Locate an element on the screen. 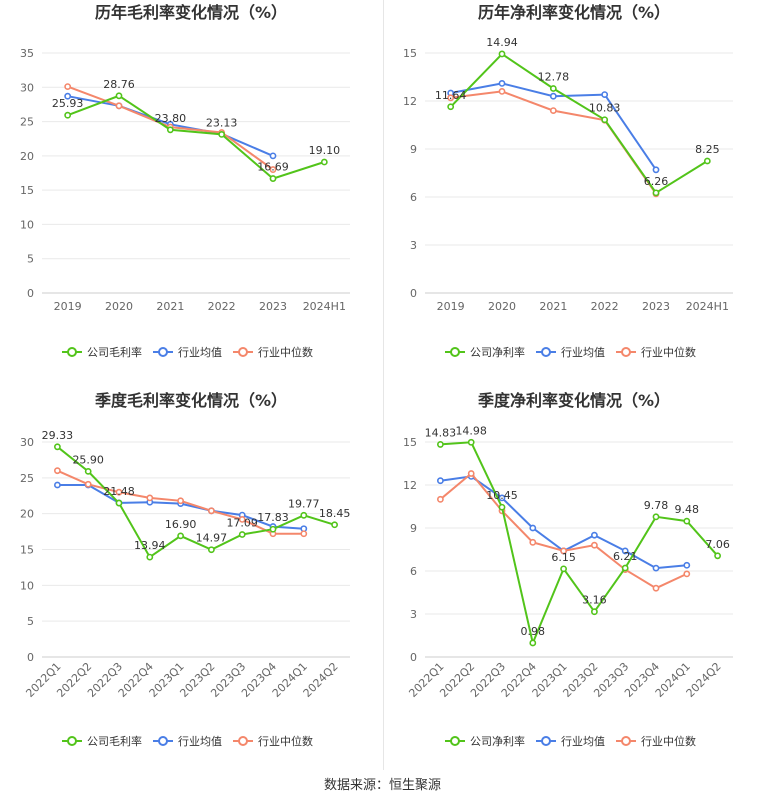 Image resolution: width=765 pixels, height=801 pixels. data-label: 9.48 is located at coordinates (687, 509).